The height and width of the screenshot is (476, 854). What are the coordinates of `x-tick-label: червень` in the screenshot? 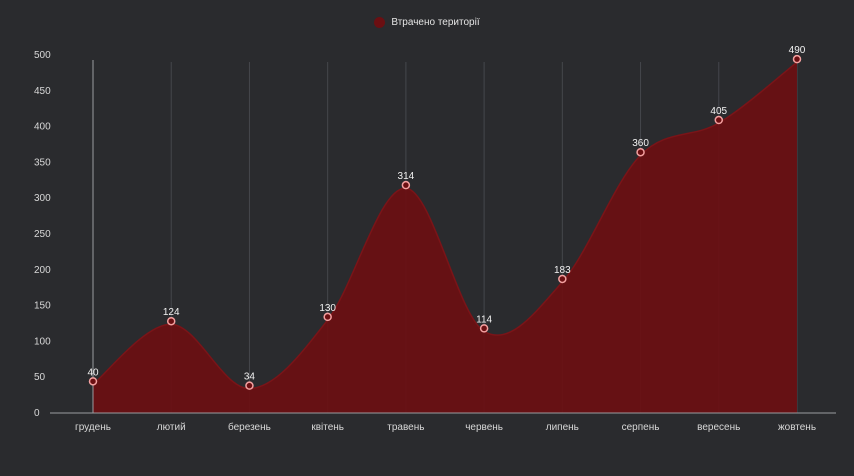 It's located at (484, 427).